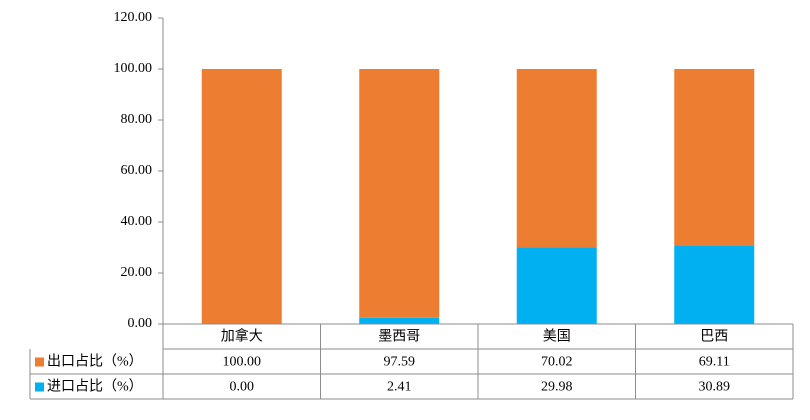 Image resolution: width=810 pixels, height=420 pixels. I want to click on table-value: 30.89, so click(715, 387).